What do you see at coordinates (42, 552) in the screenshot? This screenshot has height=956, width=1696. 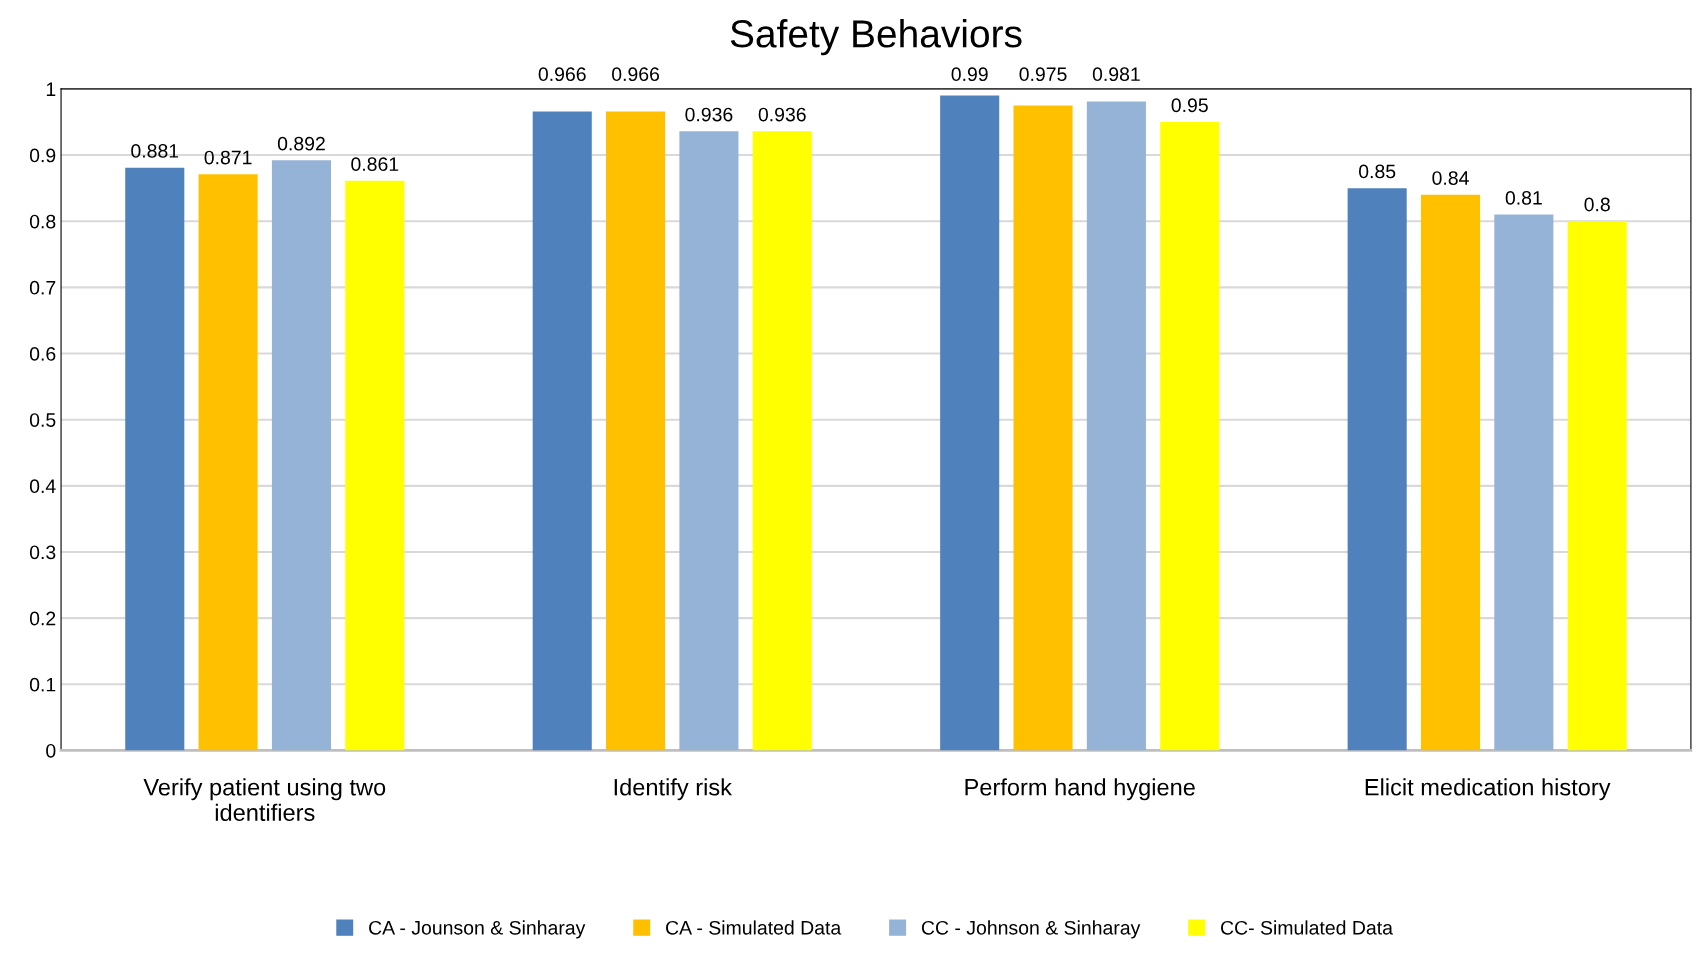 I see `y-tick-label: 0.3` at bounding box center [42, 552].